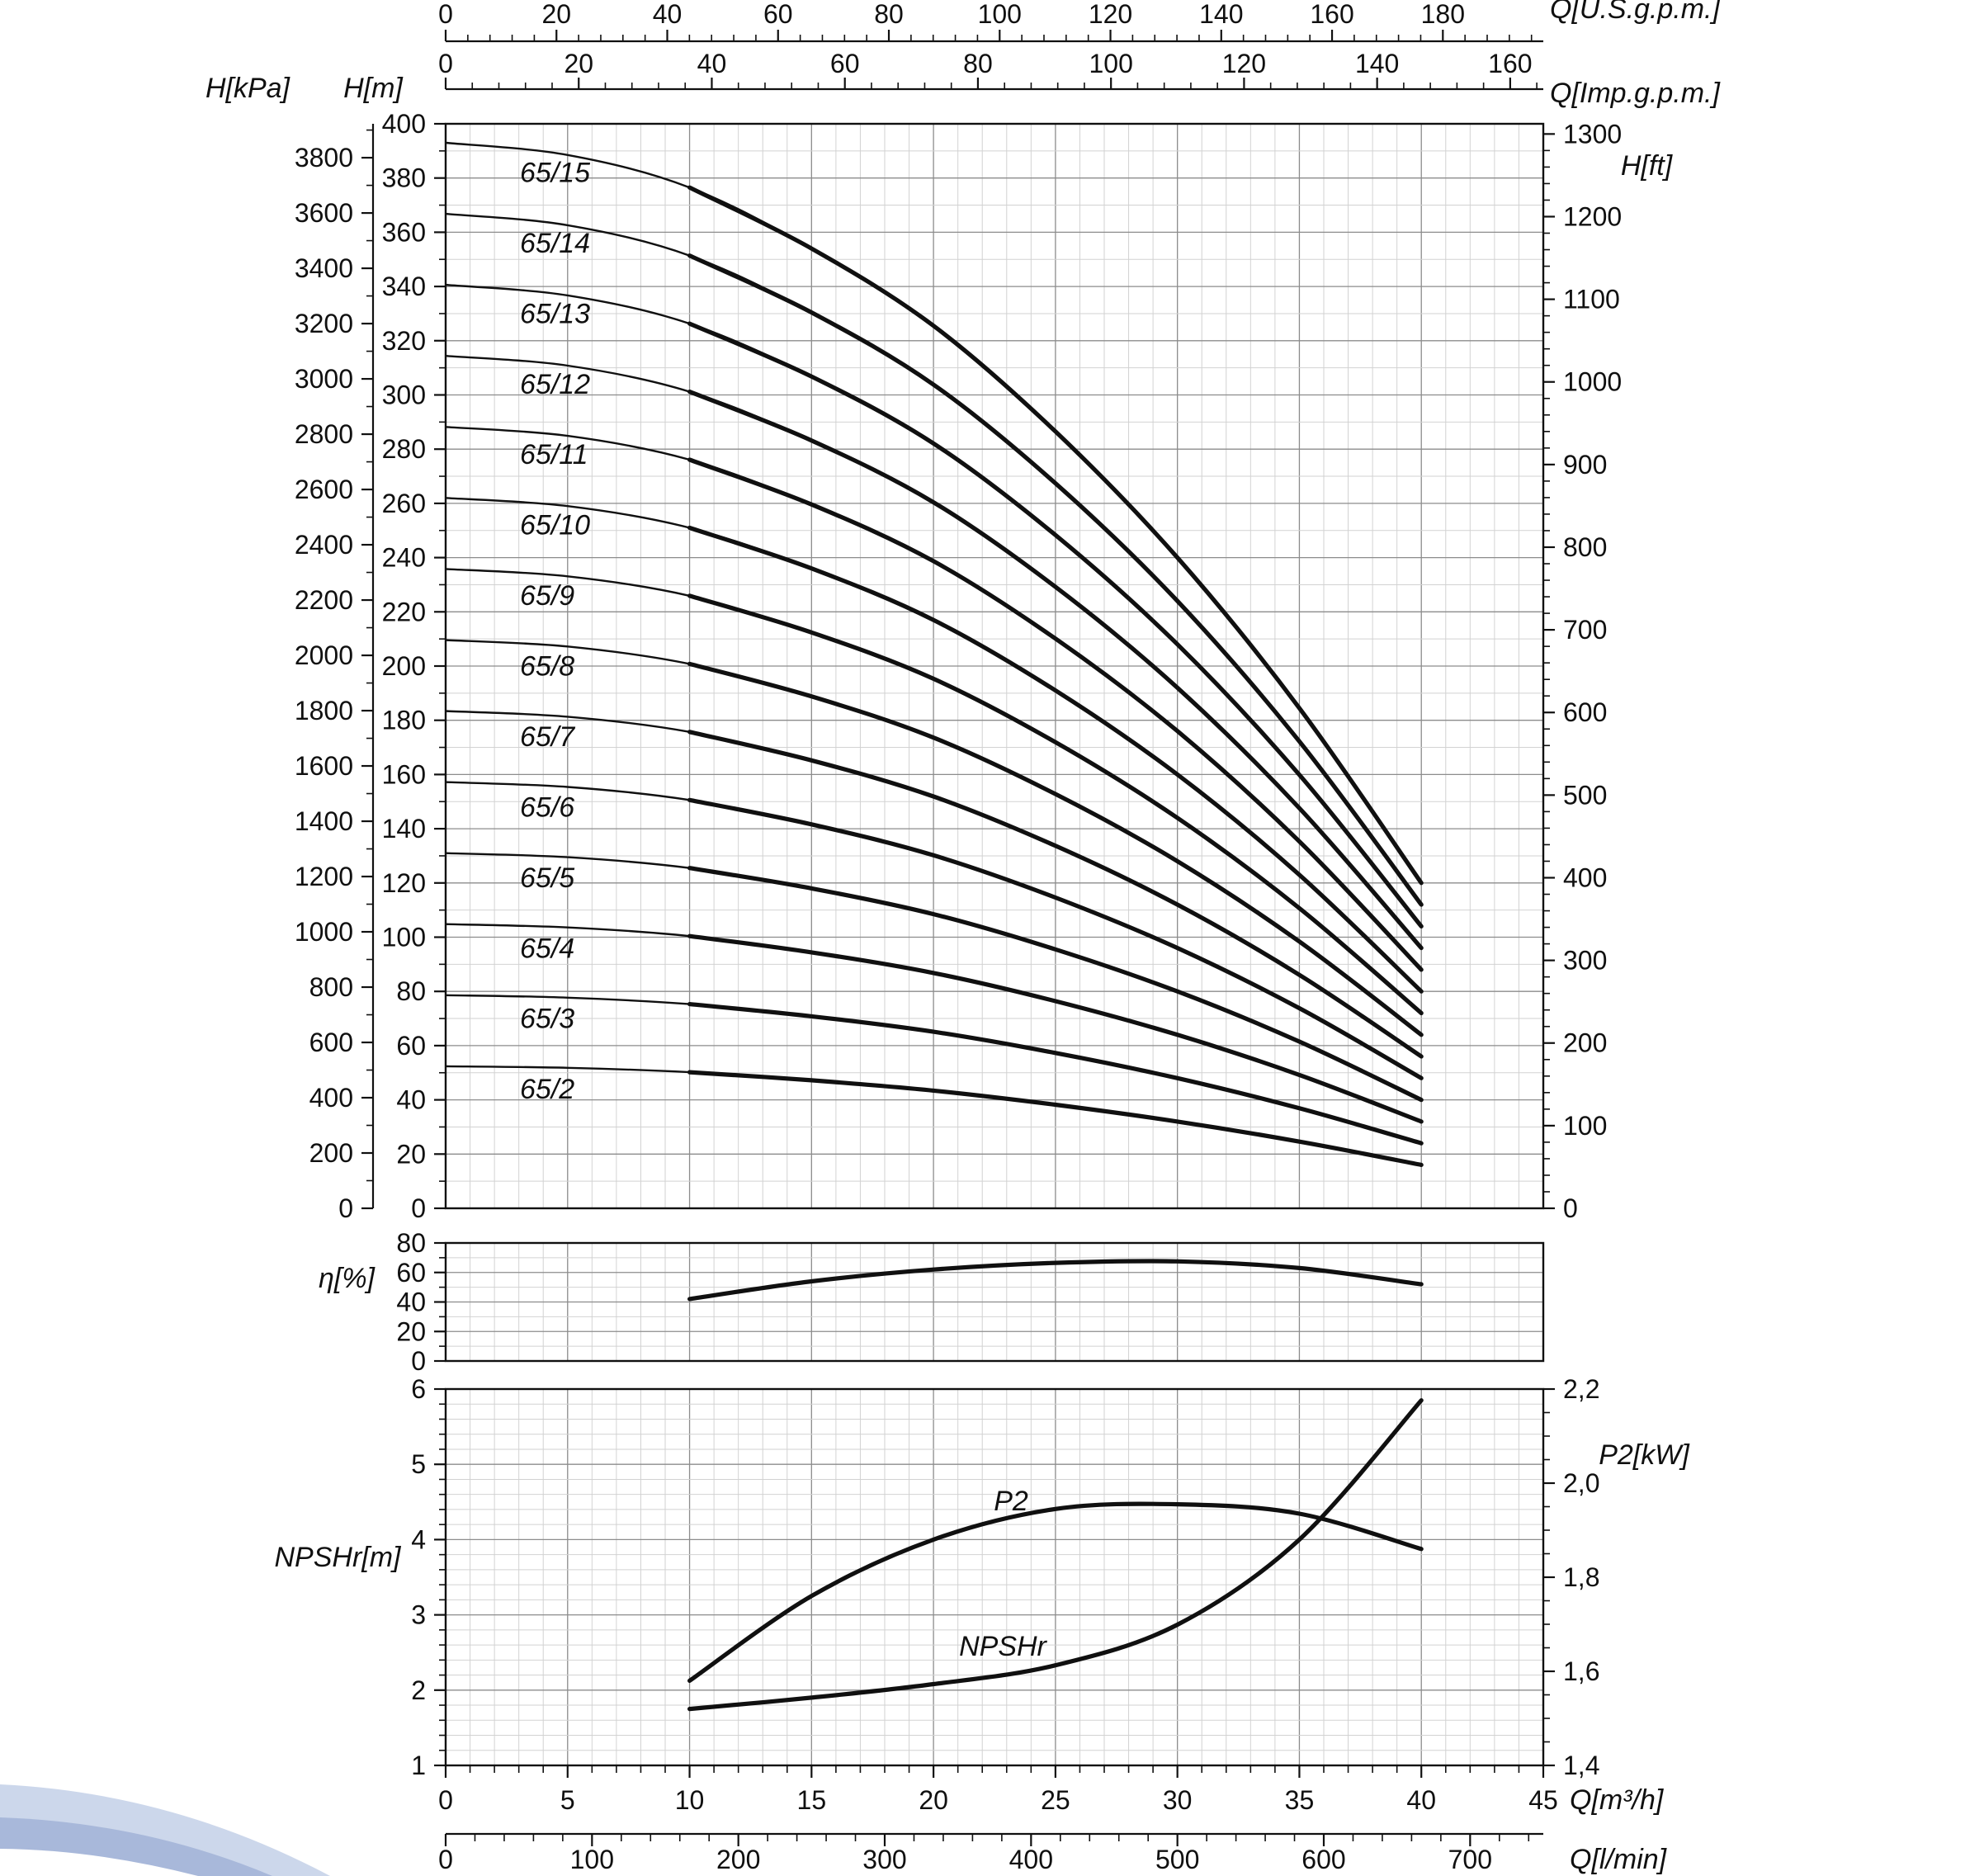 The image size is (1984, 1876). I want to click on tick-label-h-ft: 1200, so click(1592, 216).